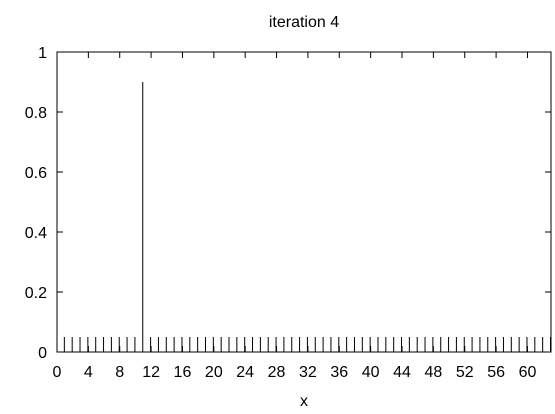 This screenshot has width=555, height=414. Describe the element at coordinates (151, 372) in the screenshot. I see `x-tick-label: 12` at that location.